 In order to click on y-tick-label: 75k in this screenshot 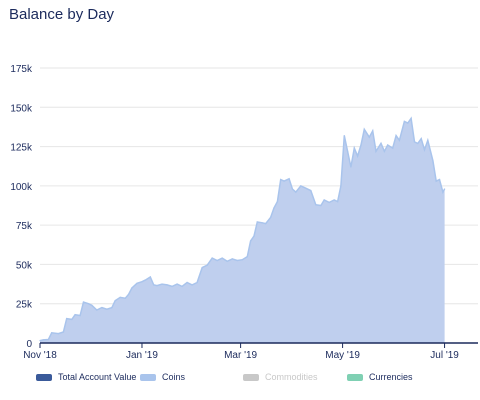, I will do `click(24, 226)`.